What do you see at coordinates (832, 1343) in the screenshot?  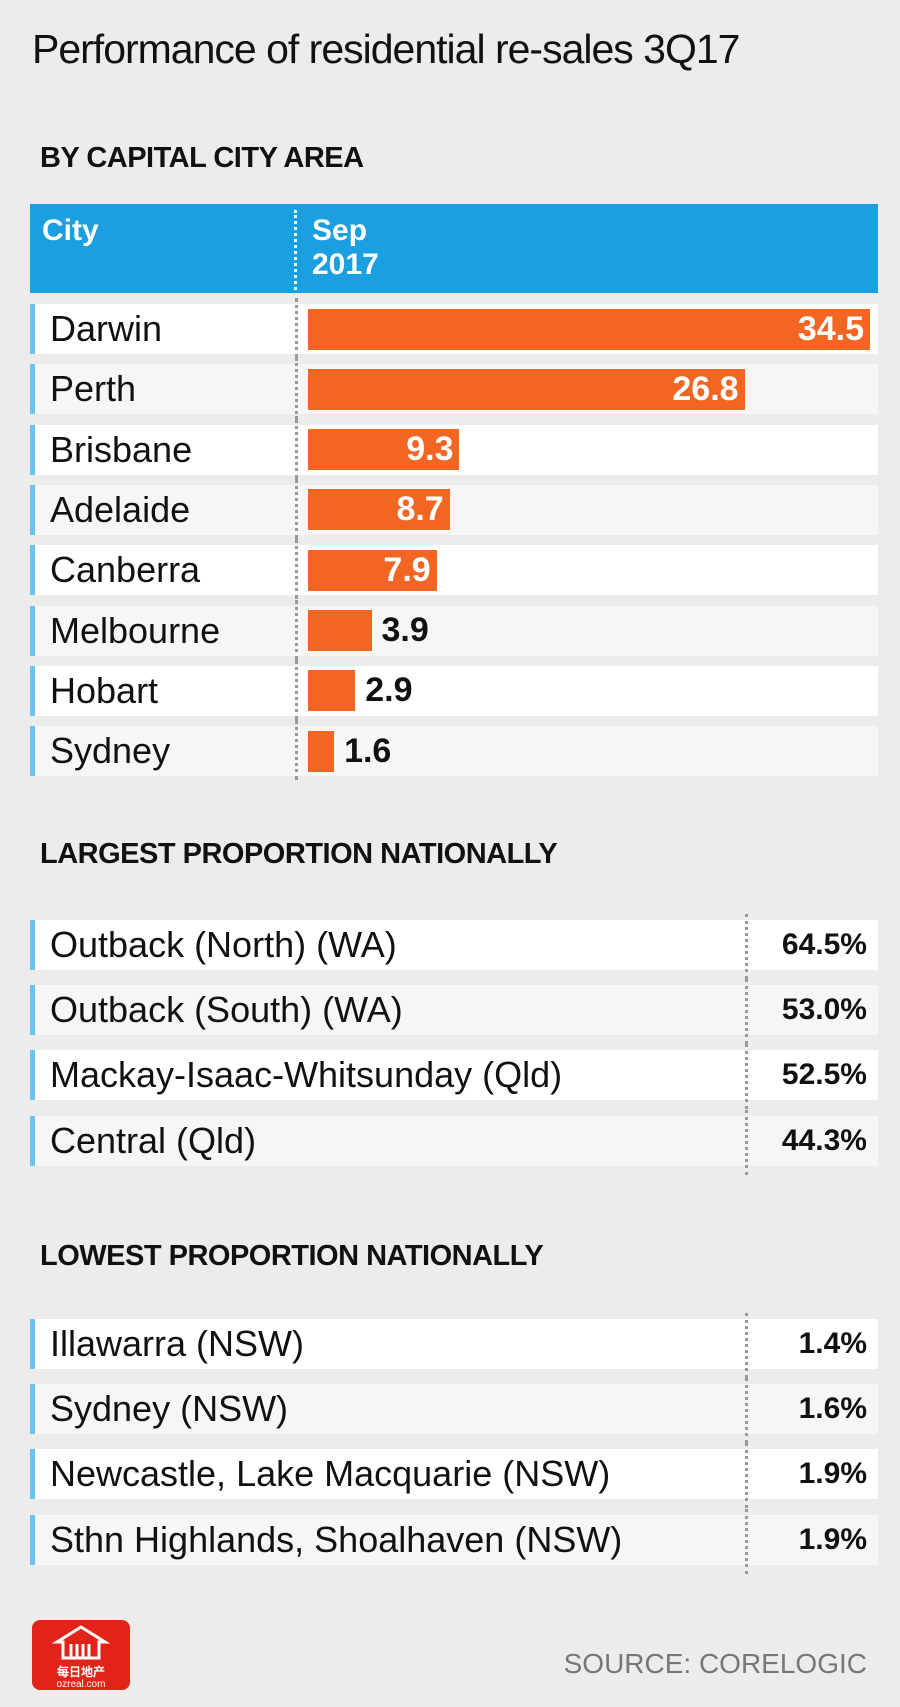 I see `value-cell: 1.4%` at bounding box center [832, 1343].